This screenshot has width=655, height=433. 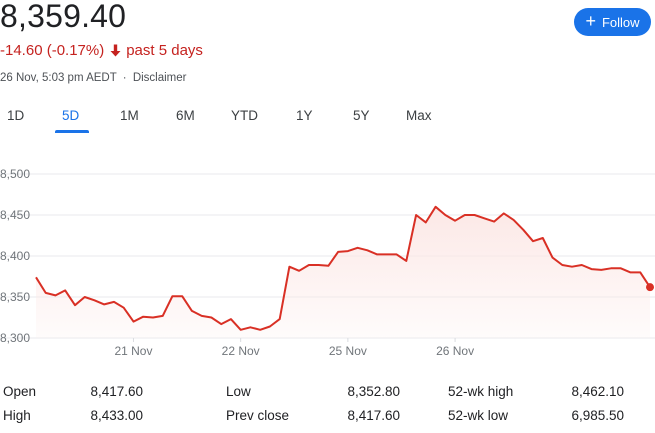 I want to click on x-tick-label: 25 Nov, so click(x=348, y=351).